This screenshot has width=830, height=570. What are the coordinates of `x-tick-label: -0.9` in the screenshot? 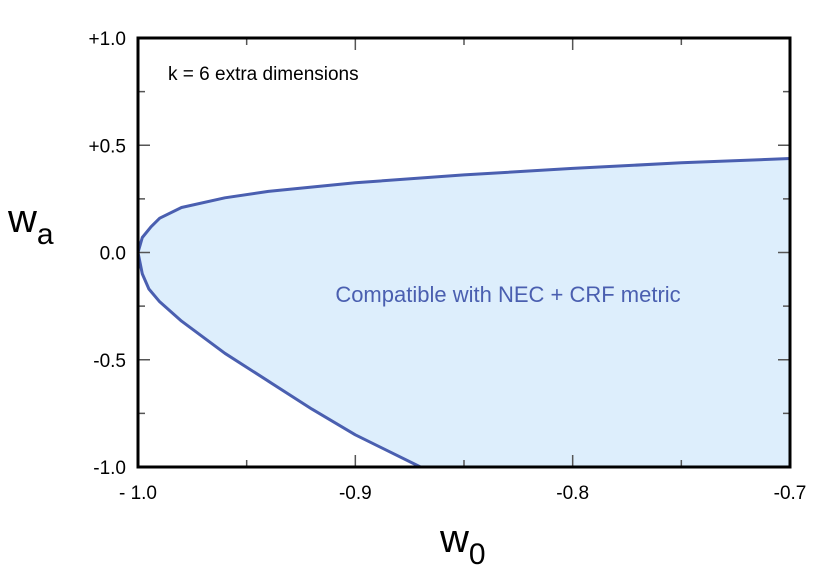 It's located at (355, 493).